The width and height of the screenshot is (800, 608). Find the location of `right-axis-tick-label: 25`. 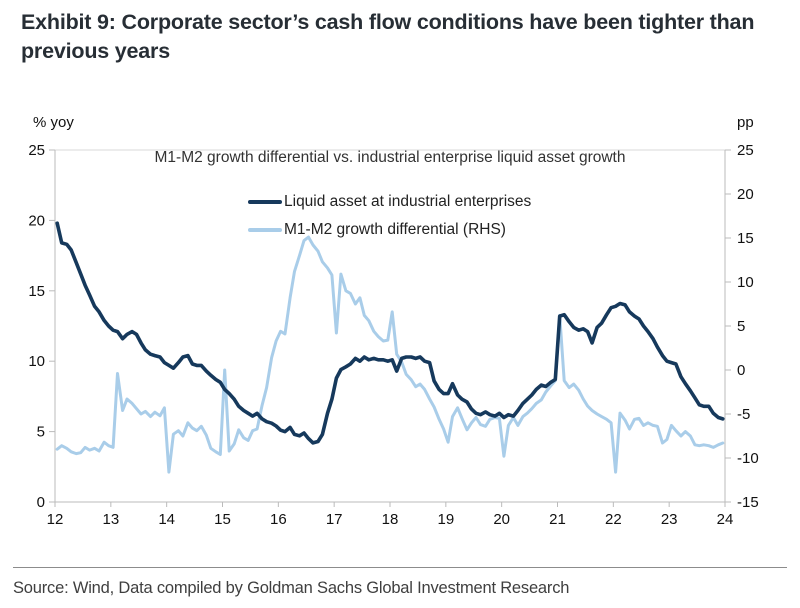

right-axis-tick-label: 25 is located at coordinates (745, 150).